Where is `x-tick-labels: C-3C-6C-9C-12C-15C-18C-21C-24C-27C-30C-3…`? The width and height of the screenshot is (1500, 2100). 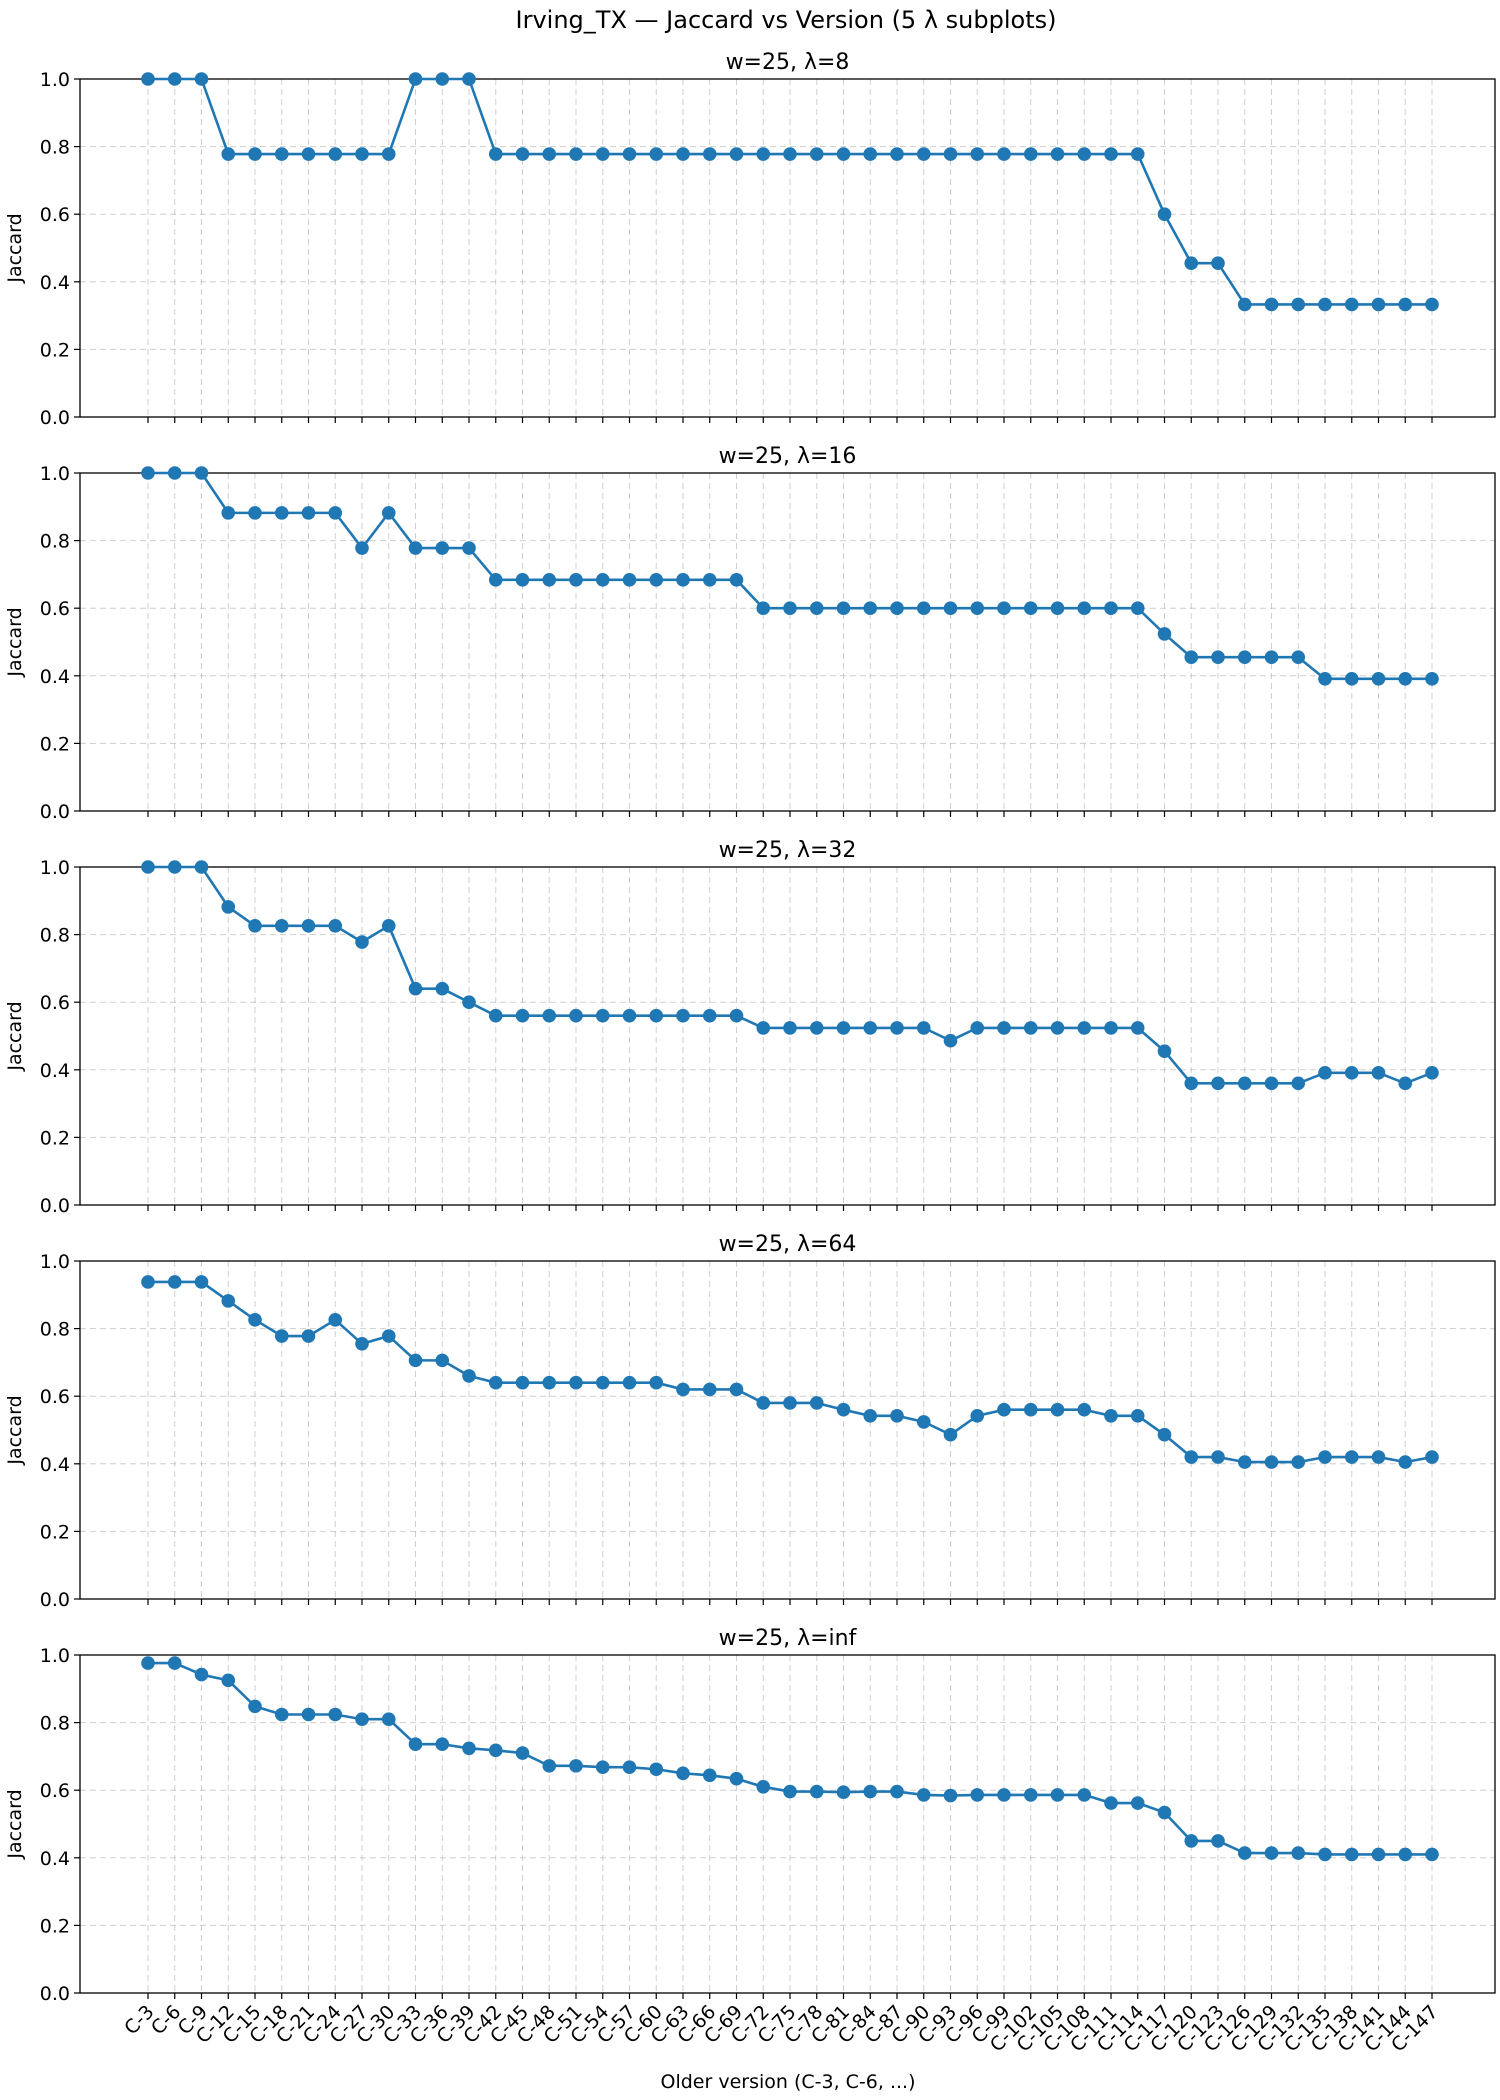 x-tick-labels: C-3C-6C-9C-12C-15C-18C-21C-24C-27C-30C-3… is located at coordinates (781, 2028).